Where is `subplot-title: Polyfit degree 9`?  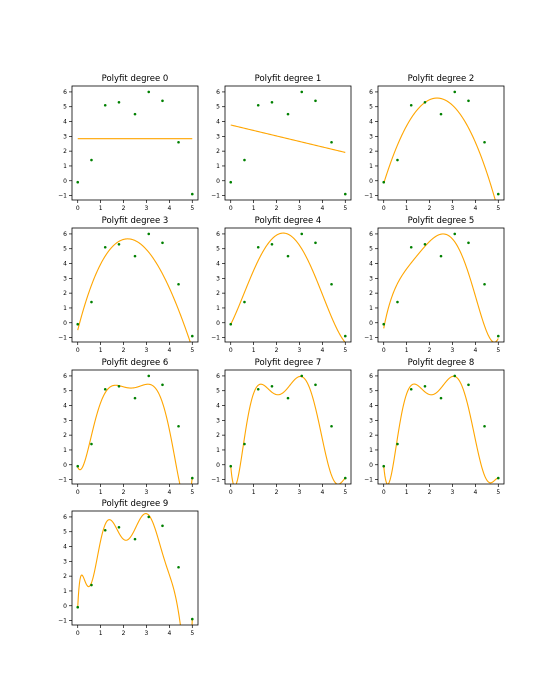
subplot-title: Polyfit degree 9 is located at coordinates (135, 504).